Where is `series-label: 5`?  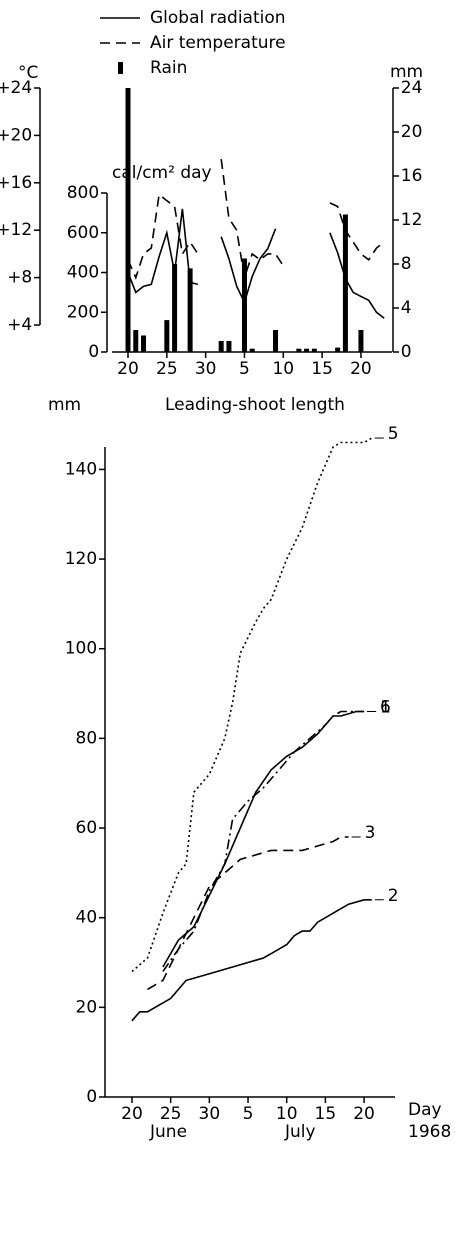
series-label: 5 is located at coordinates (393, 434).